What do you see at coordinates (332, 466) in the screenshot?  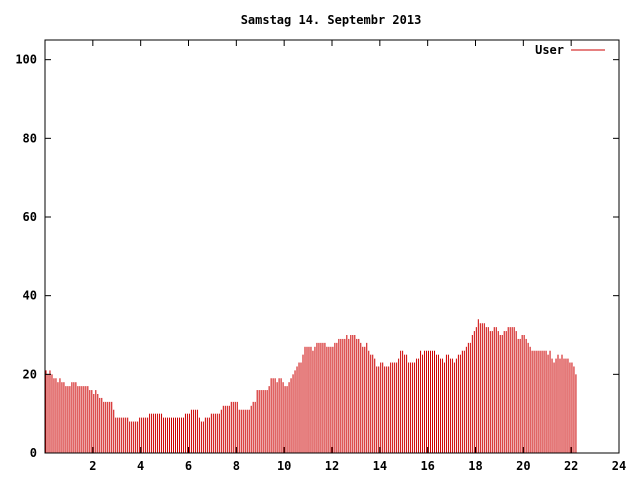 I see `x-tick-label: 12` at bounding box center [332, 466].